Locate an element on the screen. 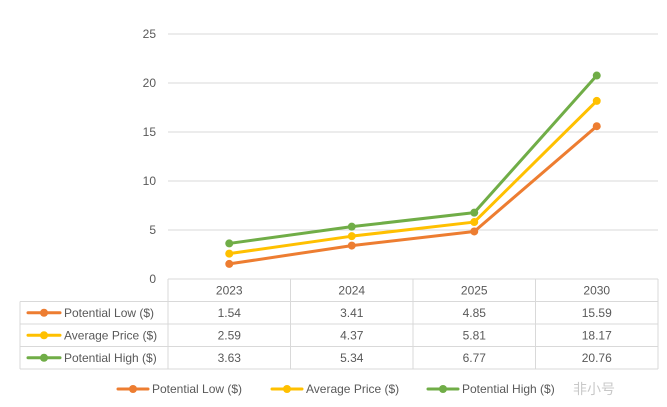  table-series-name: Average Price ($) is located at coordinates (110, 335).